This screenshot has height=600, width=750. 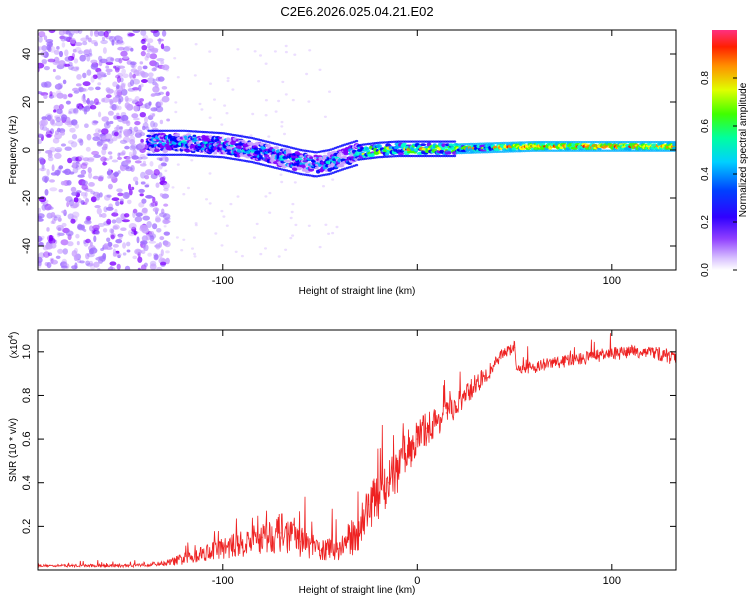 What do you see at coordinates (485, 378) in the screenshot?
I see `snr-data-point` at bounding box center [485, 378].